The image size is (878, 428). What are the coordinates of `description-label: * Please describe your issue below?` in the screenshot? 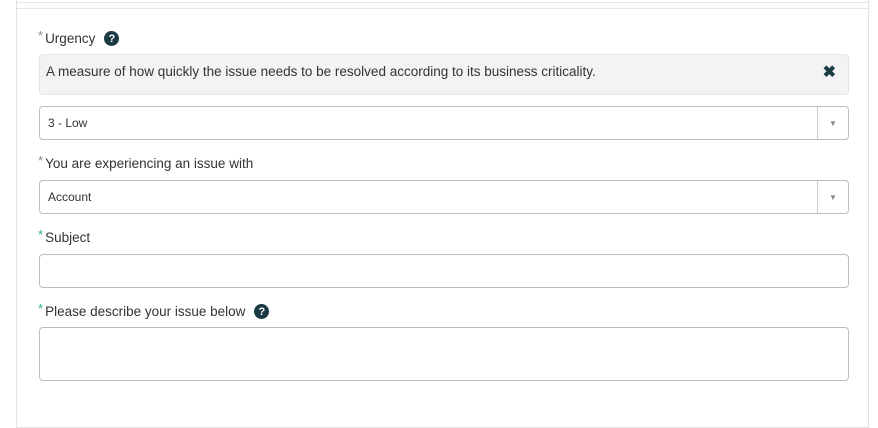 It's located at (154, 310).